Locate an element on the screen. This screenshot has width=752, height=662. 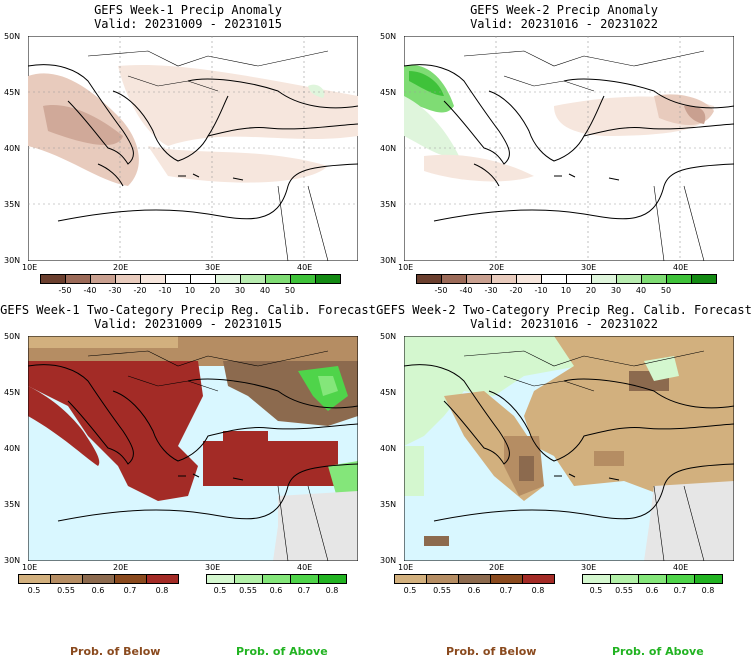
colorbar-tick-label: 30 is located at coordinates (616, 290).